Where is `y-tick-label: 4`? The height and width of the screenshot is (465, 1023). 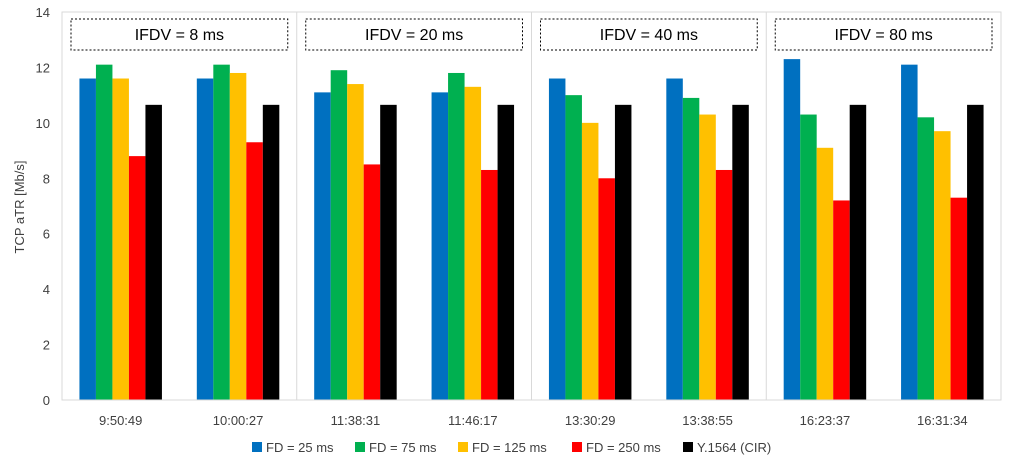 y-tick-label: 4 is located at coordinates (46, 289).